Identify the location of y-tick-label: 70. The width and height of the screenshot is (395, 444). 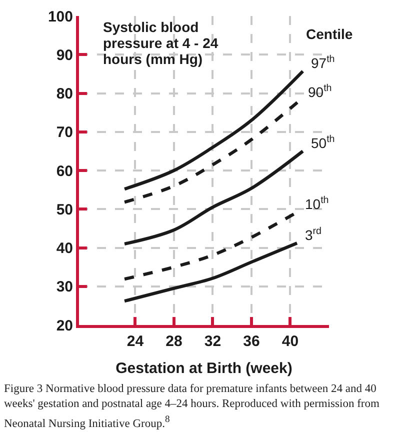
(64, 133).